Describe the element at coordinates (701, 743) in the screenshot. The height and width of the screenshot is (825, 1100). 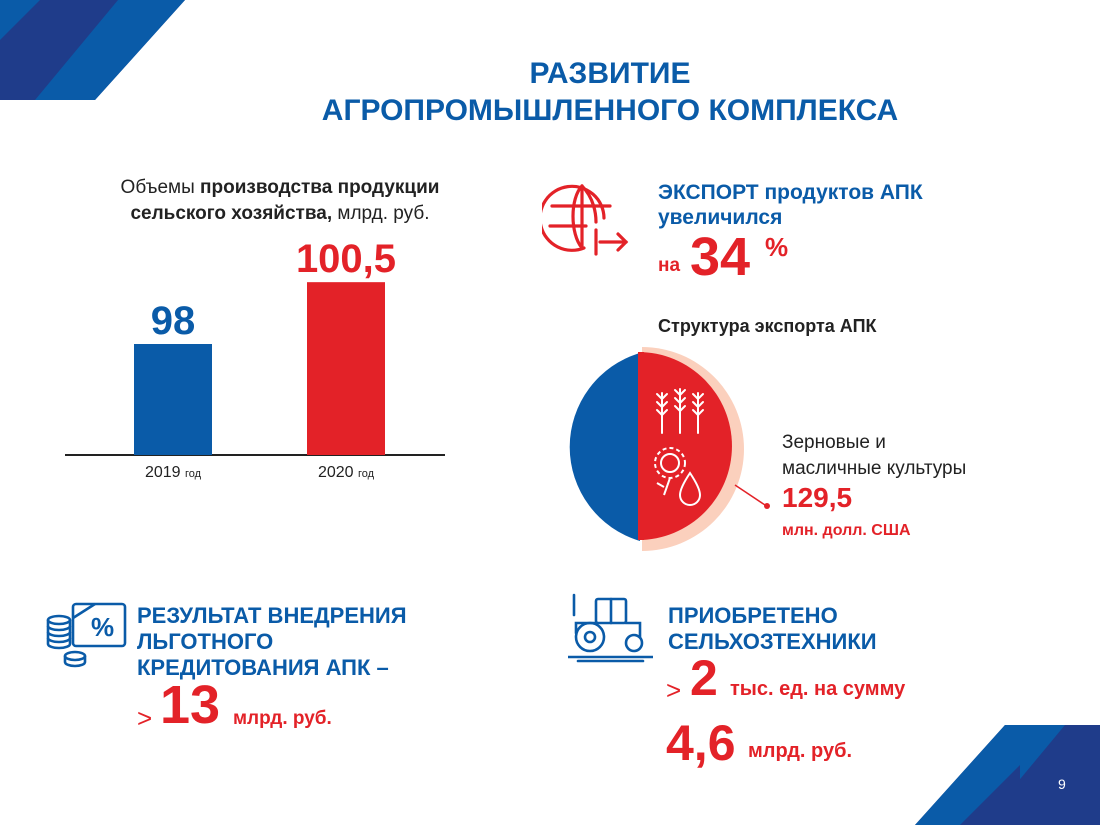
I see `machinery-sum-value: 4,6` at that location.